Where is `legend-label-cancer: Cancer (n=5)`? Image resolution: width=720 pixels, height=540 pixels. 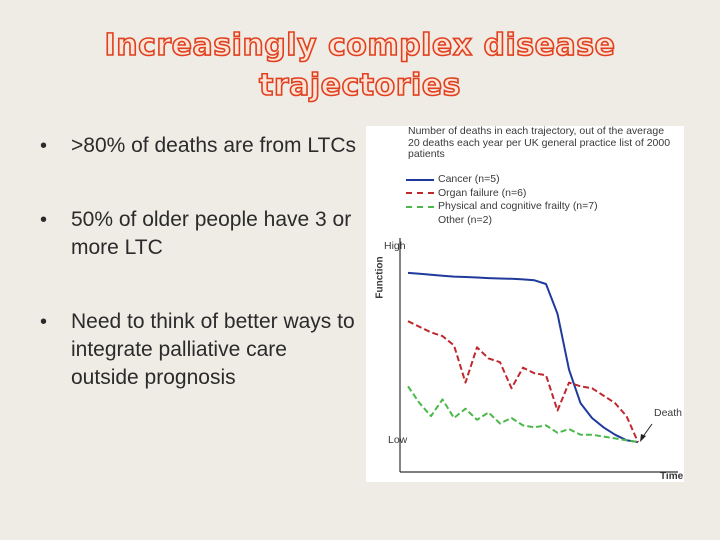 legend-label-cancer: Cancer (n=5) is located at coordinates (469, 179).